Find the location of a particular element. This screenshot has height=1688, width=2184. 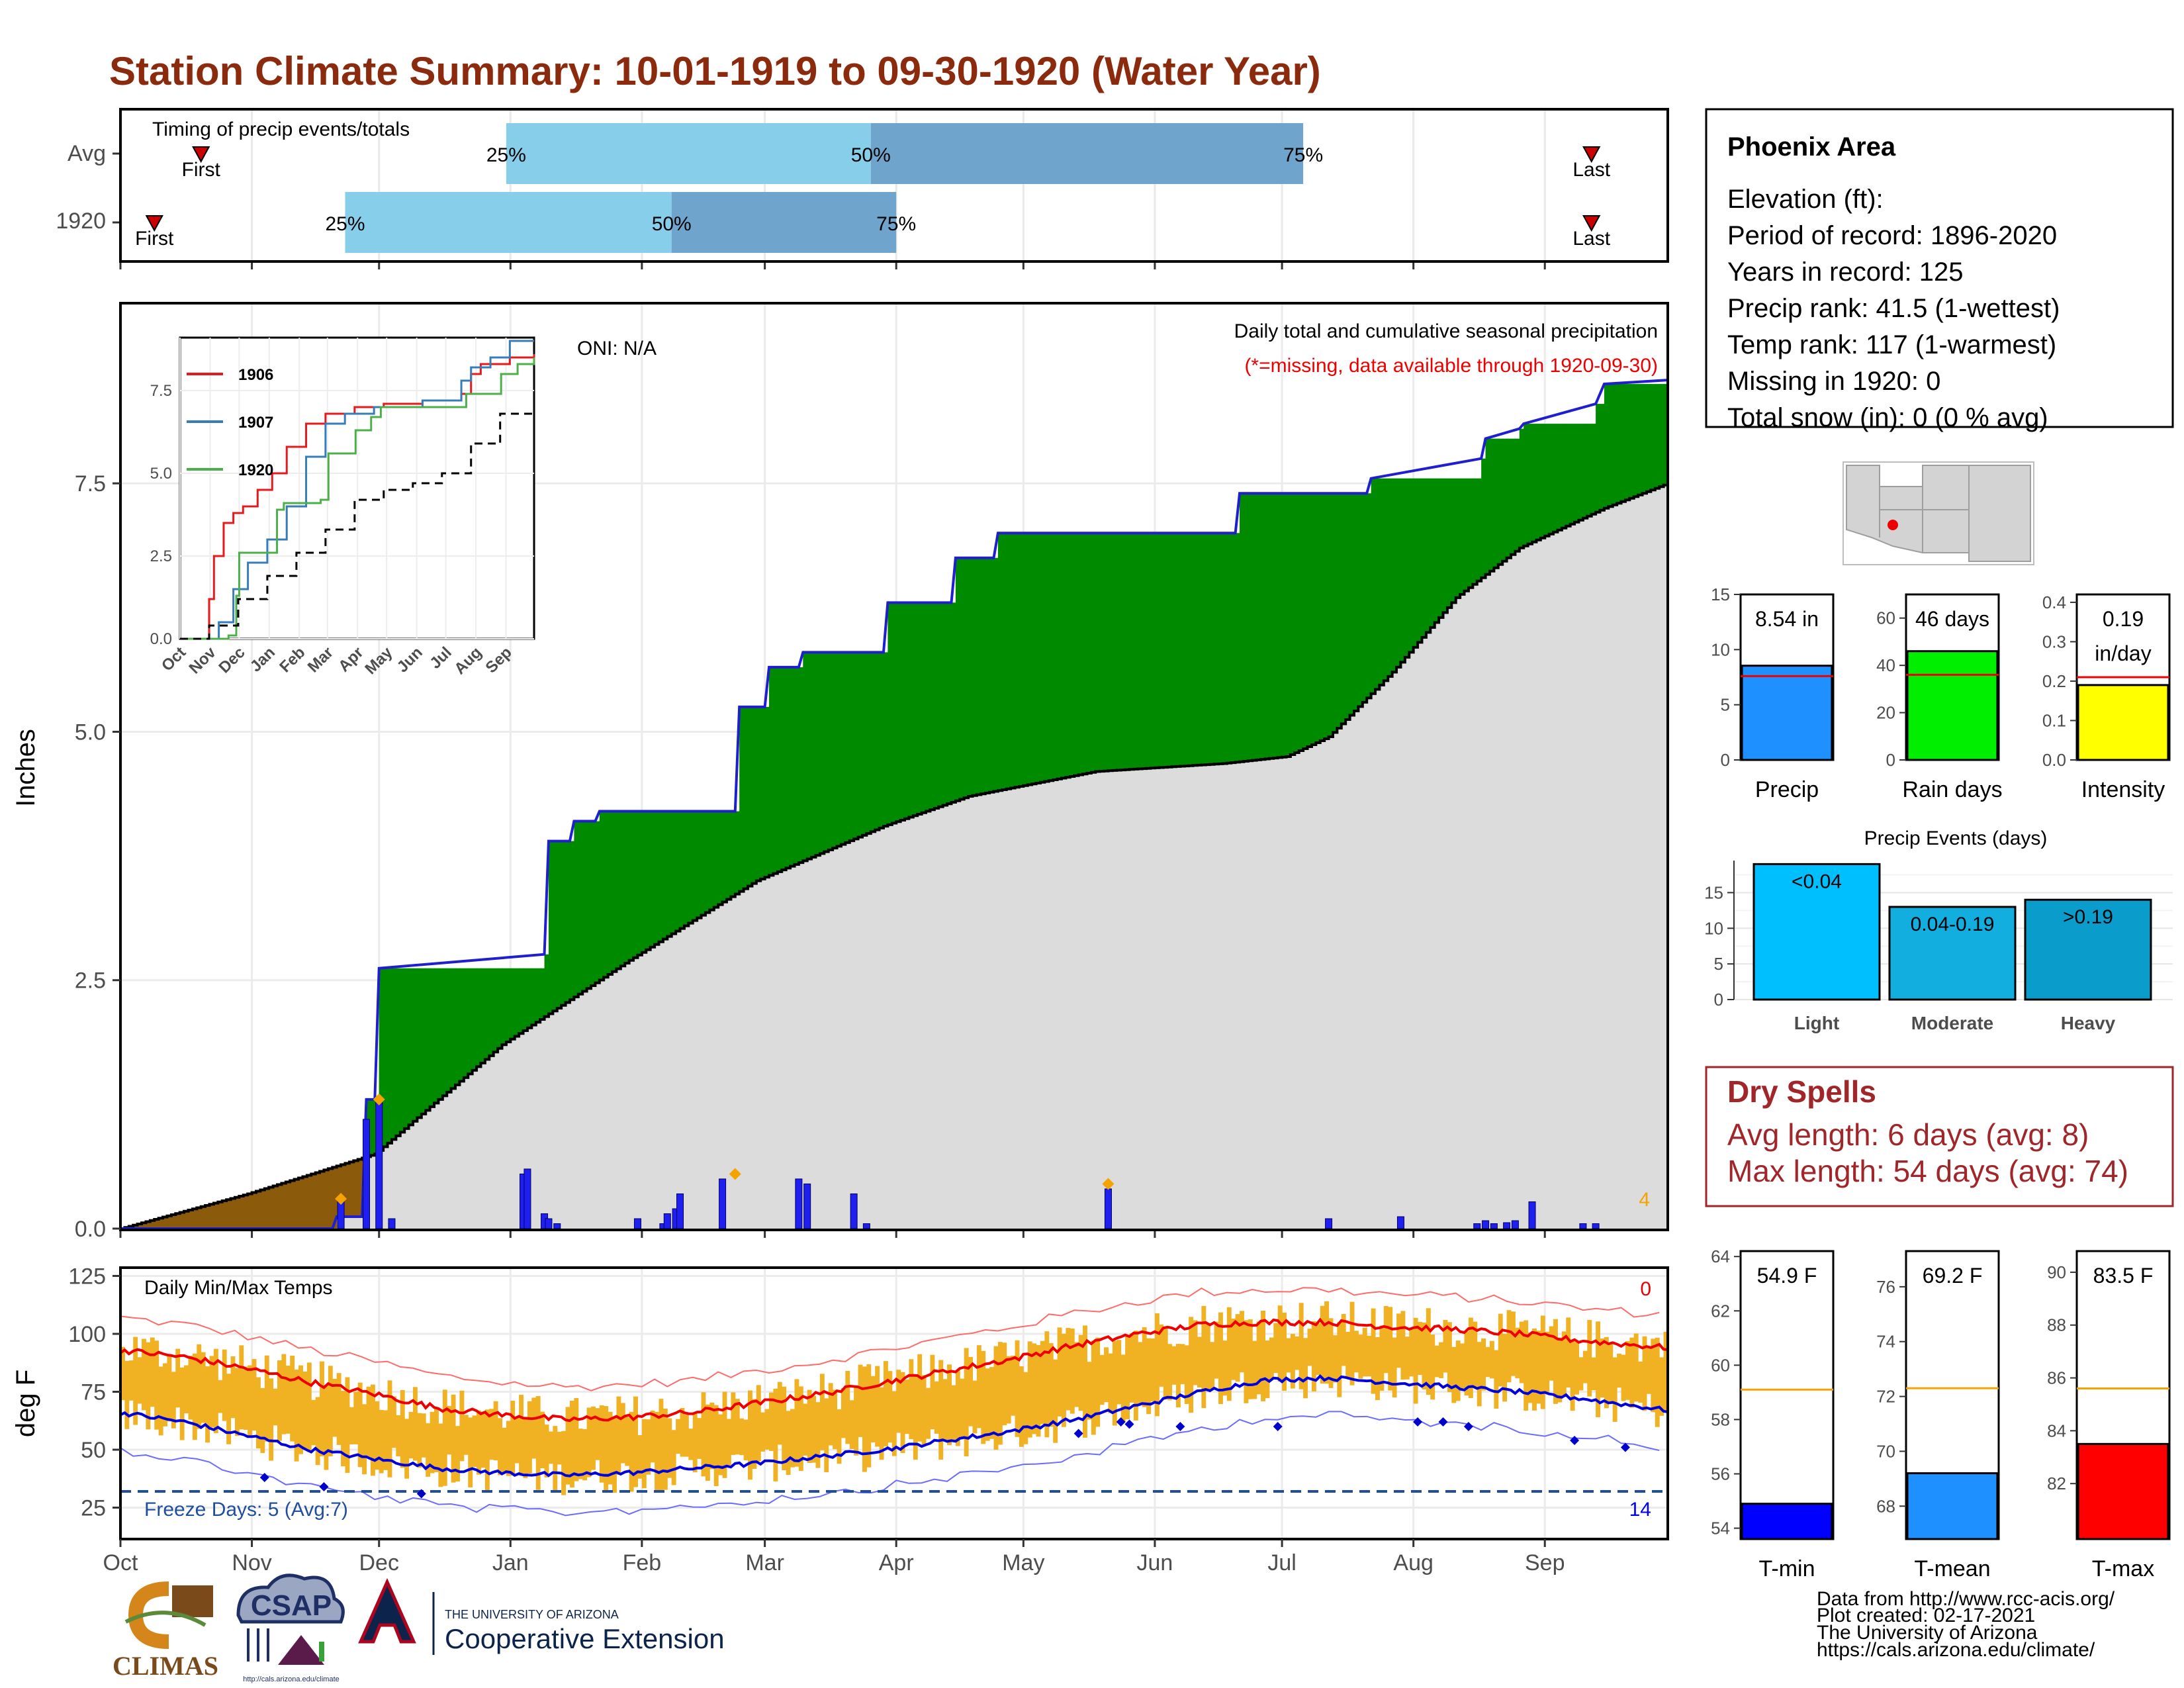

csap-logo-cactus is located at coordinates (321, 1652).